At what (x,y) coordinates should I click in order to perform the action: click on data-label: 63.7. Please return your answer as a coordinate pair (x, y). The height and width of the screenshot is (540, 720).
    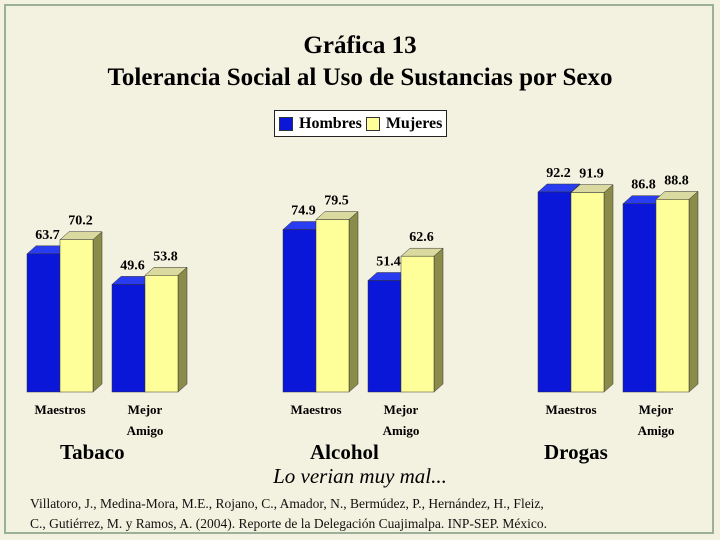
    Looking at the image, I should click on (47, 235).